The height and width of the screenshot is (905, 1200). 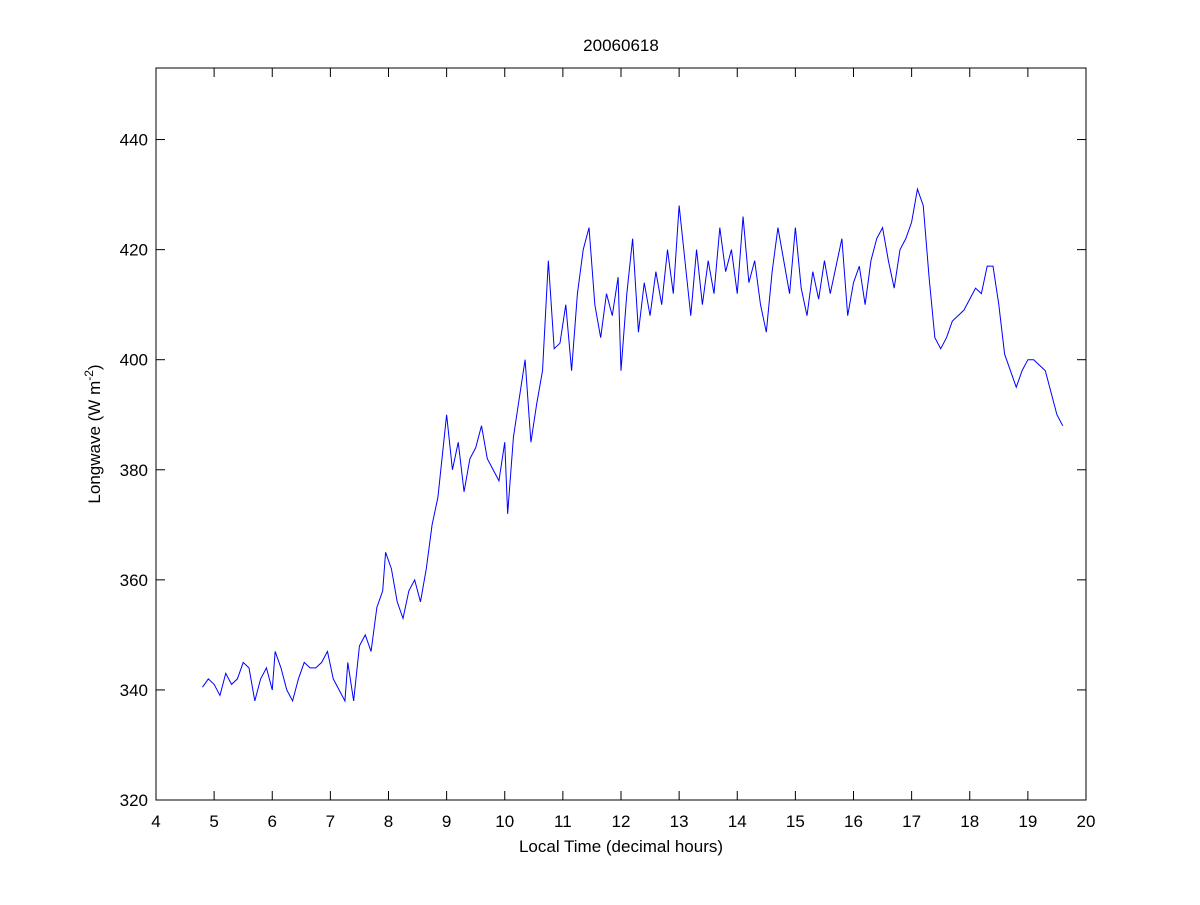 What do you see at coordinates (446, 821) in the screenshot?
I see `x-tick-label: 9` at bounding box center [446, 821].